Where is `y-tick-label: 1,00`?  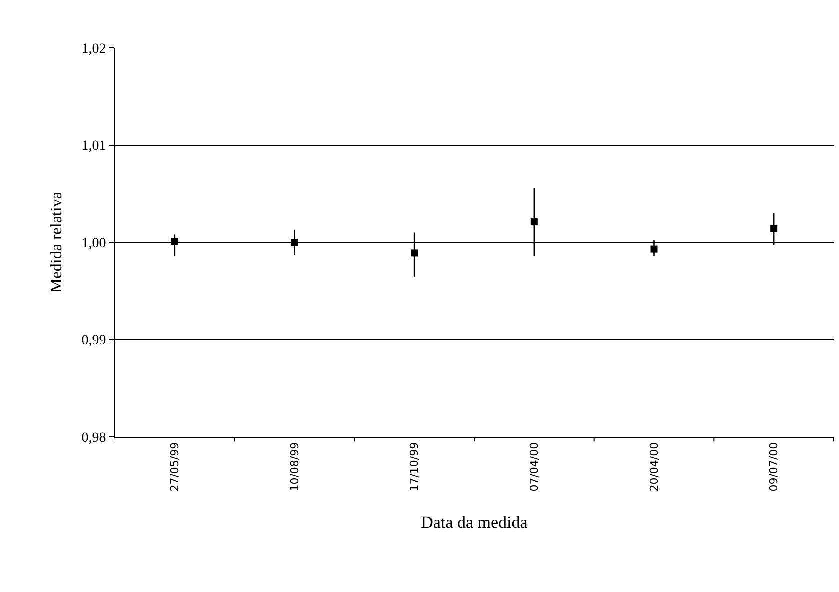
y-tick-label: 1,00 is located at coordinates (94, 244).